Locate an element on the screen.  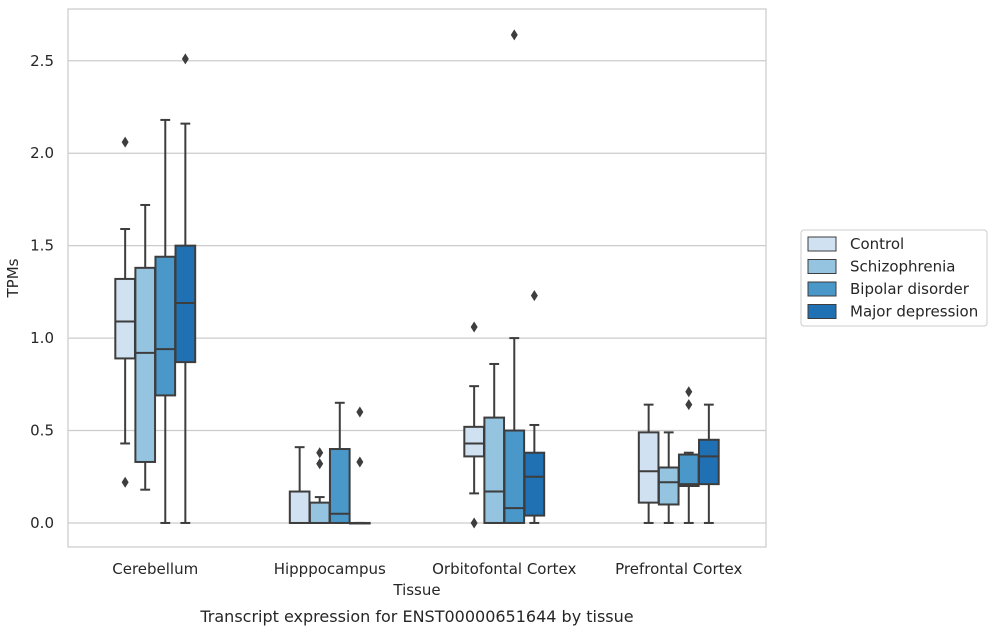
x-axis-label: Tissue is located at coordinates (416, 590).